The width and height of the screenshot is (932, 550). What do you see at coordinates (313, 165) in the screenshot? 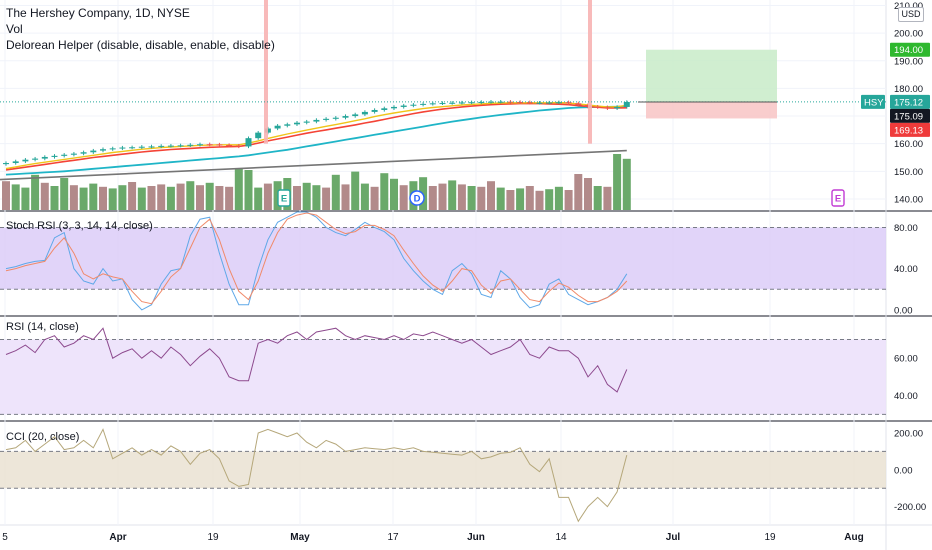
I see `trend-line` at bounding box center [313, 165].